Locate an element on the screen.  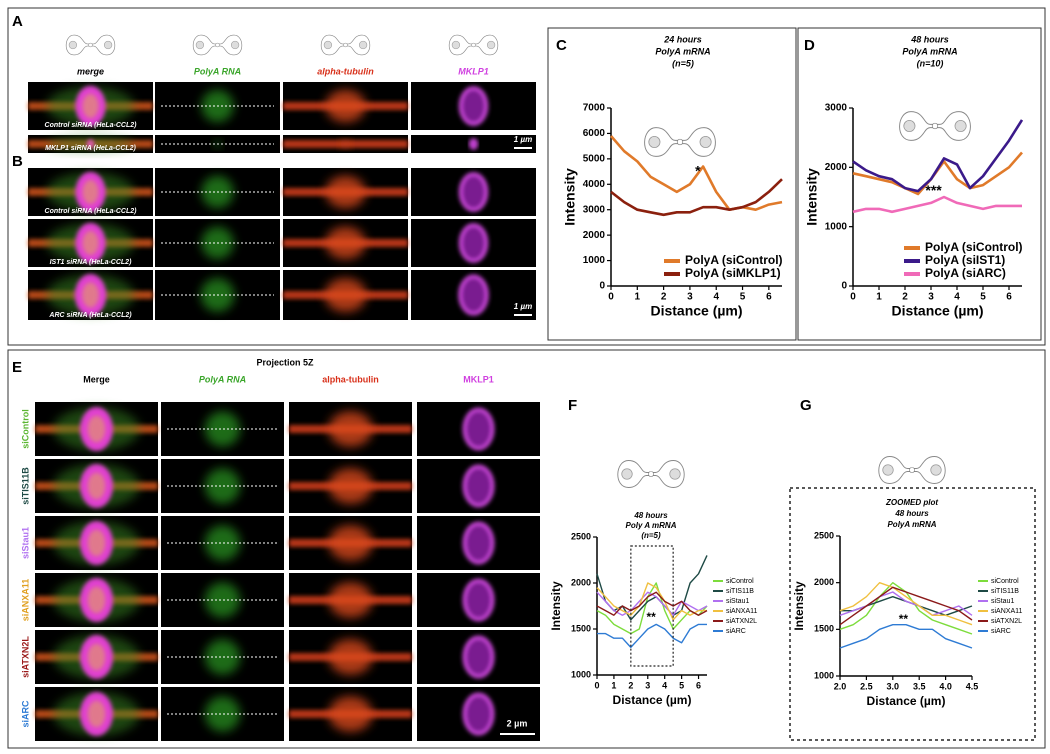
scale-label: 1 µm is located at coordinates (523, 139).